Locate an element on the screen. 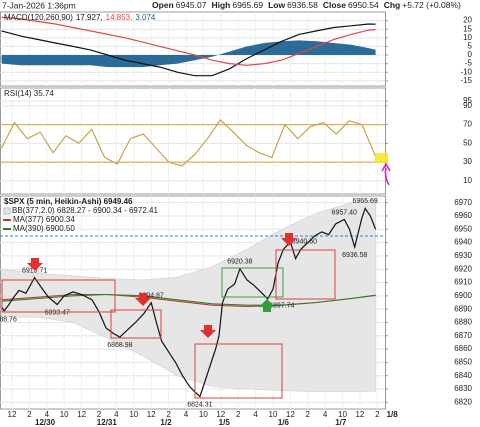  header-value: 6936.58 is located at coordinates (302, 5).